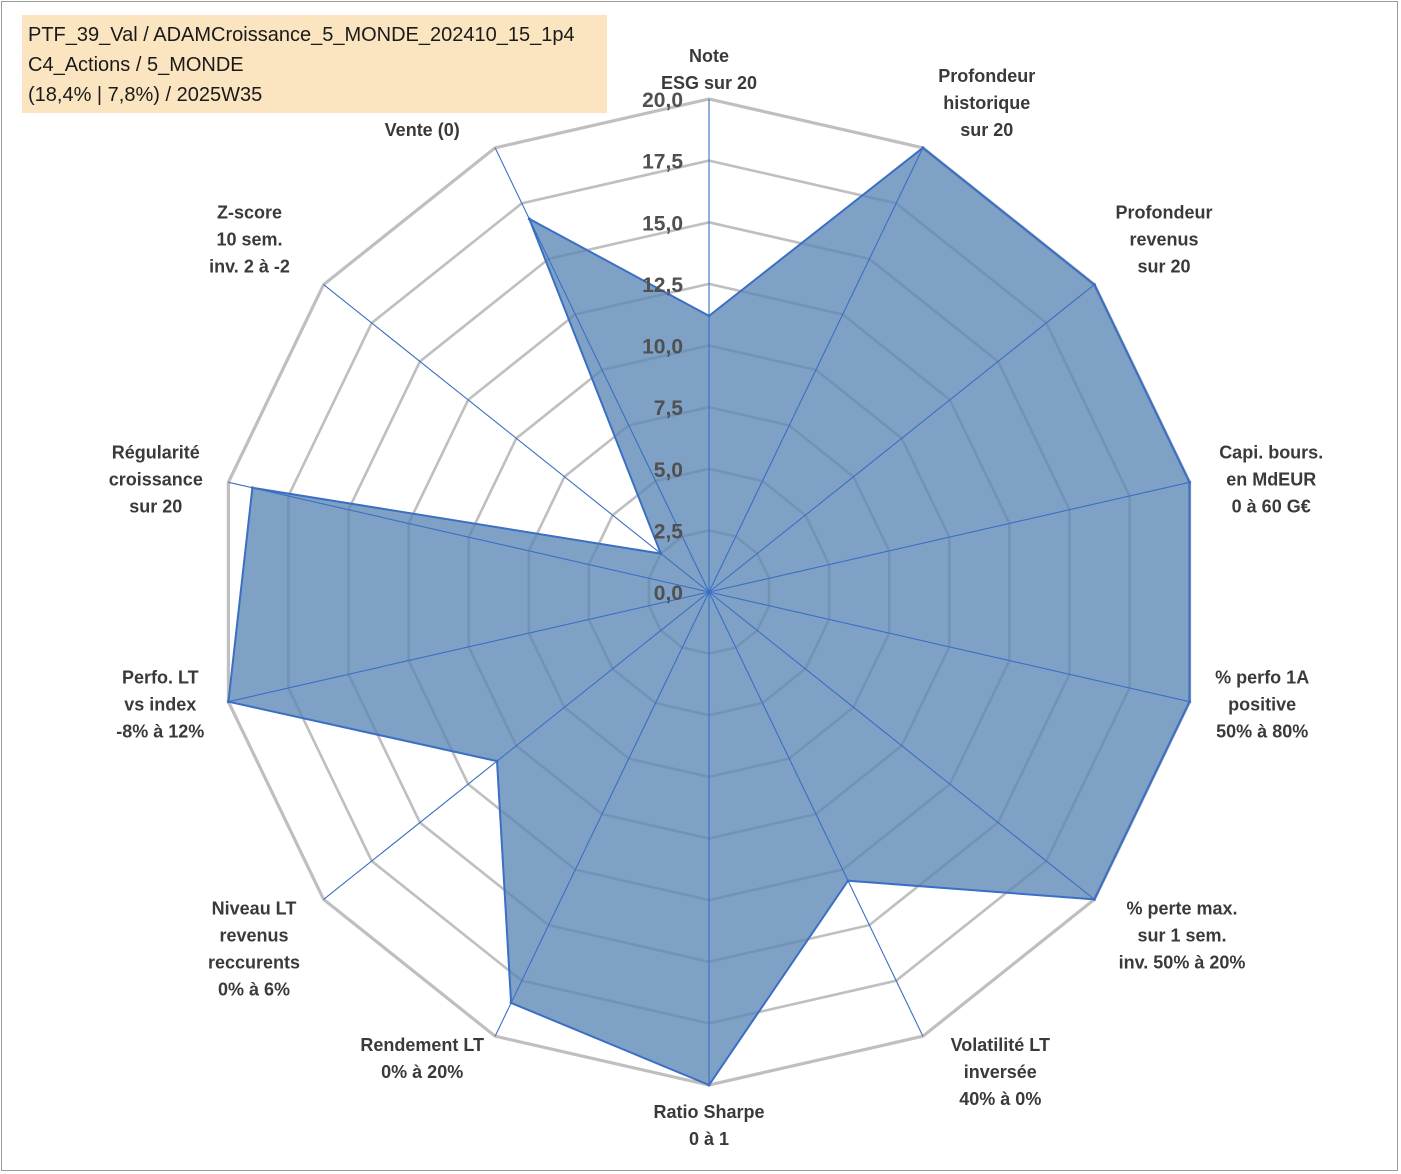 The width and height of the screenshot is (1401, 1174). Describe the element at coordinates (1000, 1099) in the screenshot. I see `axis-label-line: 40% à 0%` at that location.